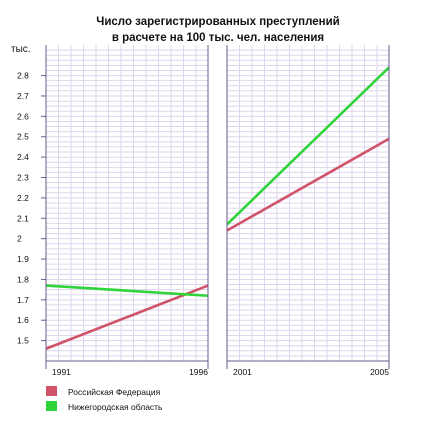  What do you see at coordinates (242, 372) in the screenshot?
I see `x-tick-label: 2001` at bounding box center [242, 372].